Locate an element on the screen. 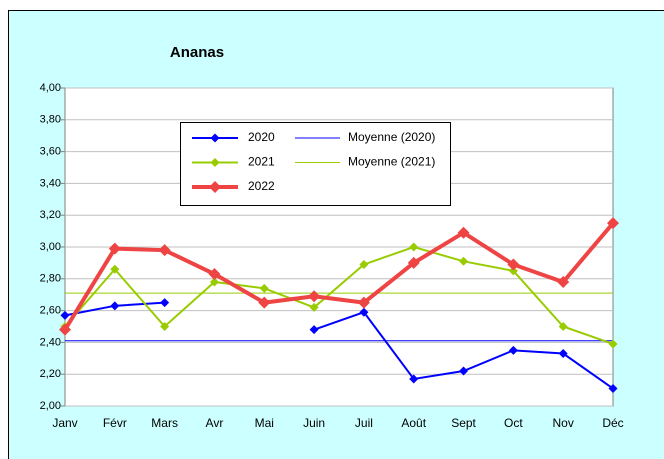 The image size is (664, 459). x-tick-label: Janv is located at coordinates (64, 423).